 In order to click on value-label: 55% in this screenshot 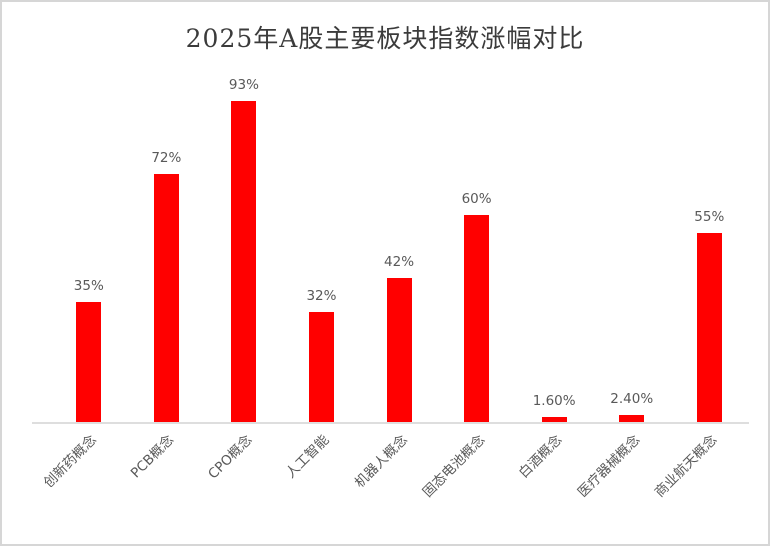, I will do `click(709, 216)`.